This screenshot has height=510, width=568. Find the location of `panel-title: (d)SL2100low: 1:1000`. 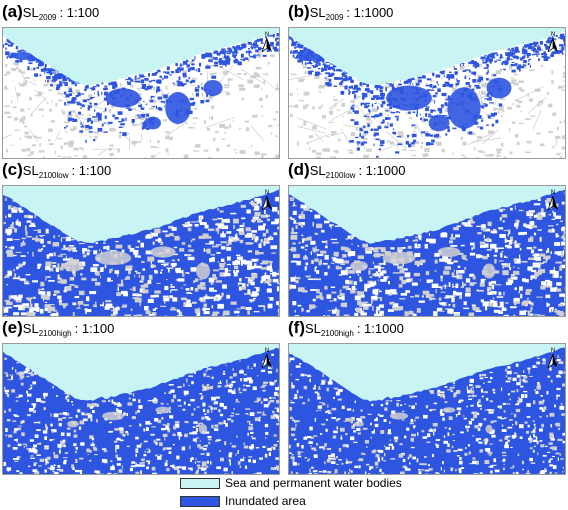

panel-title: (d)SL2100low: 1:1000 is located at coordinates (346, 172).